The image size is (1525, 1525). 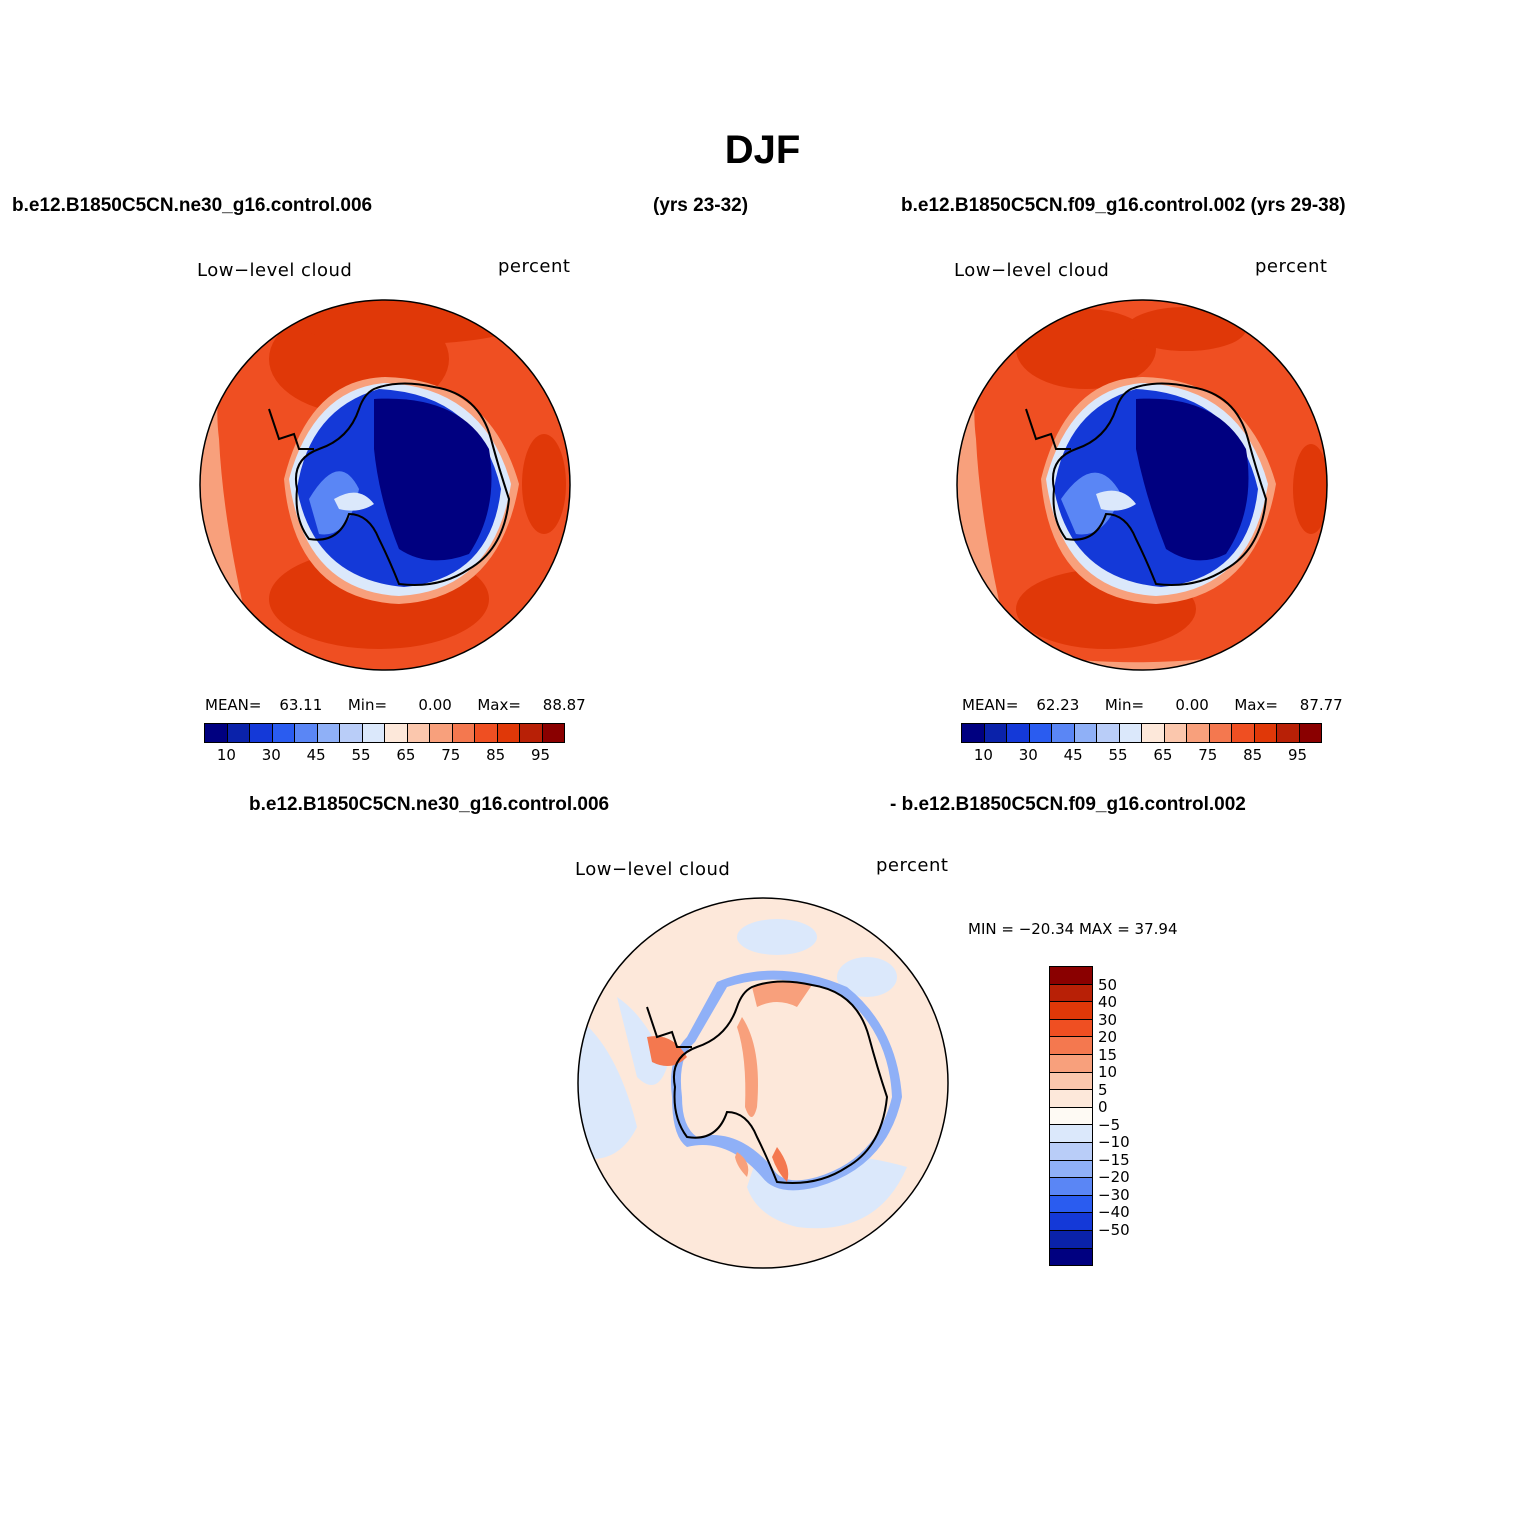 I want to click on panel1-stats: MEAN= 63.11 Min= 0.00 Max= 88.87, so click(x=395, y=705).